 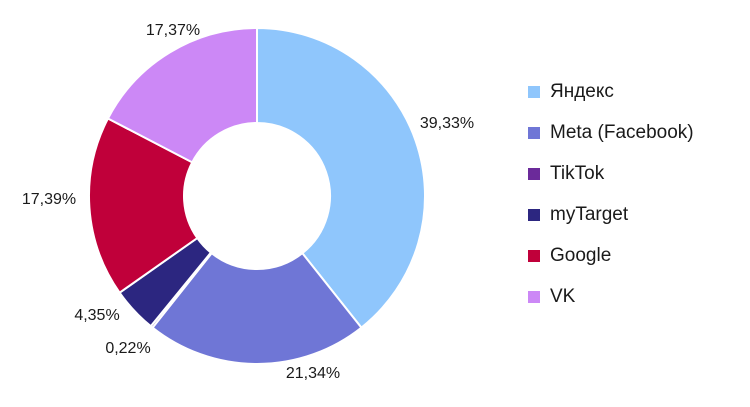 I want to click on slice-vk, so click(x=182, y=95).